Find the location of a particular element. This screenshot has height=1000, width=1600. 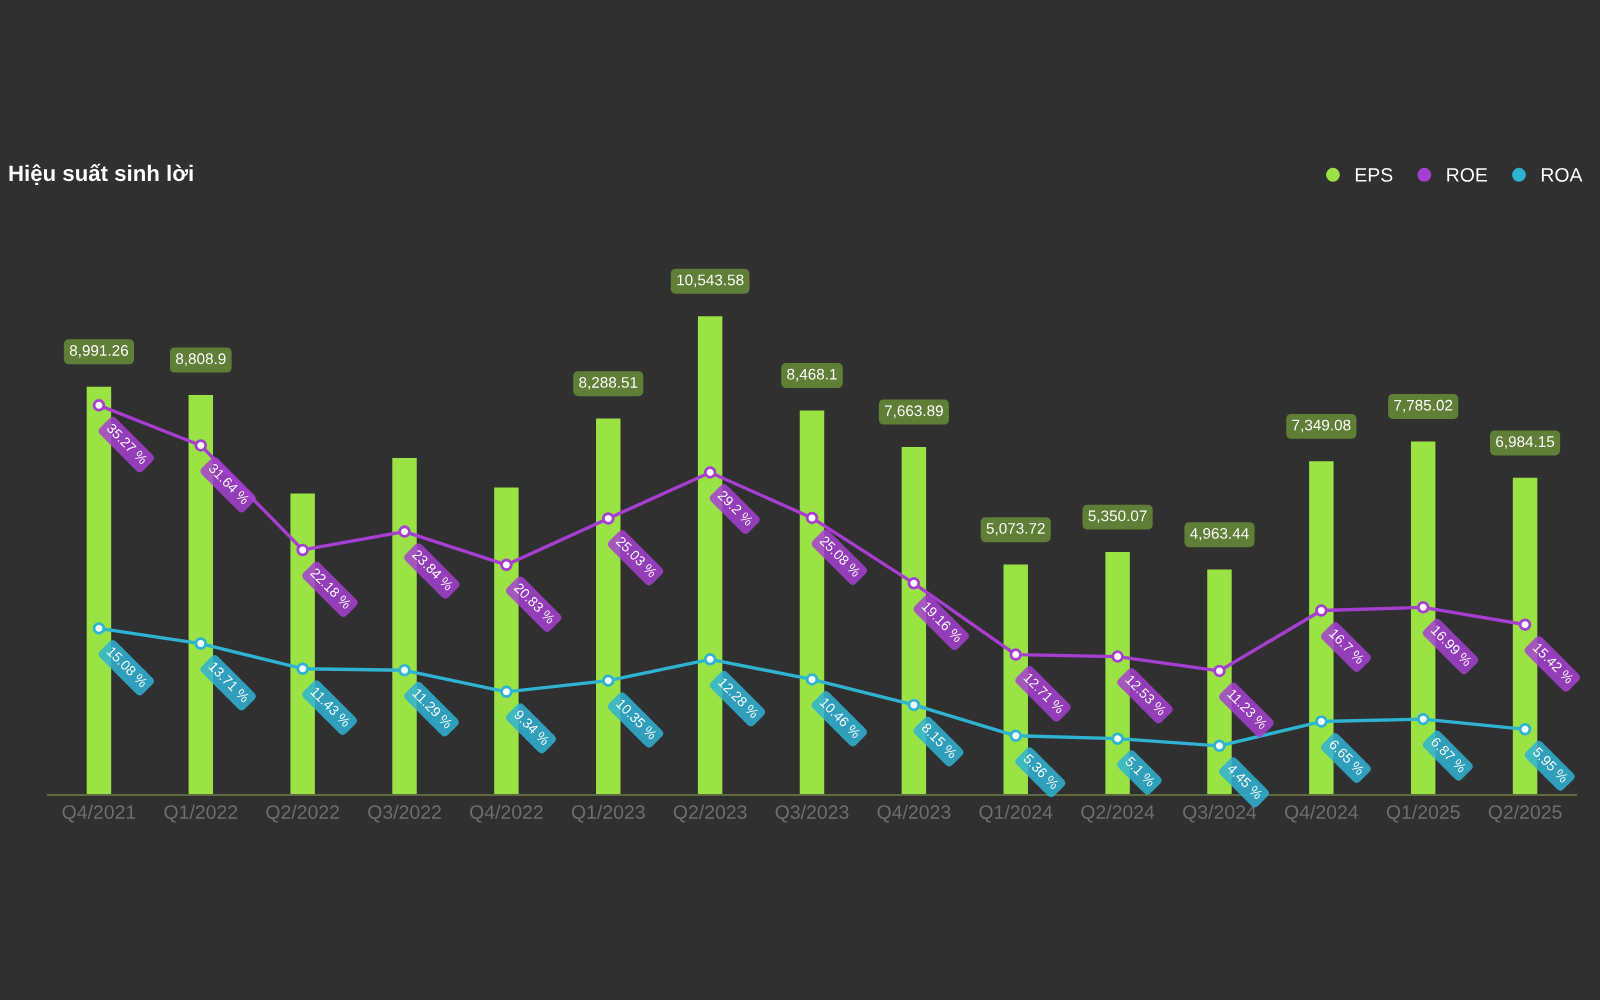

legend-label: ROE is located at coordinates (1467, 175).